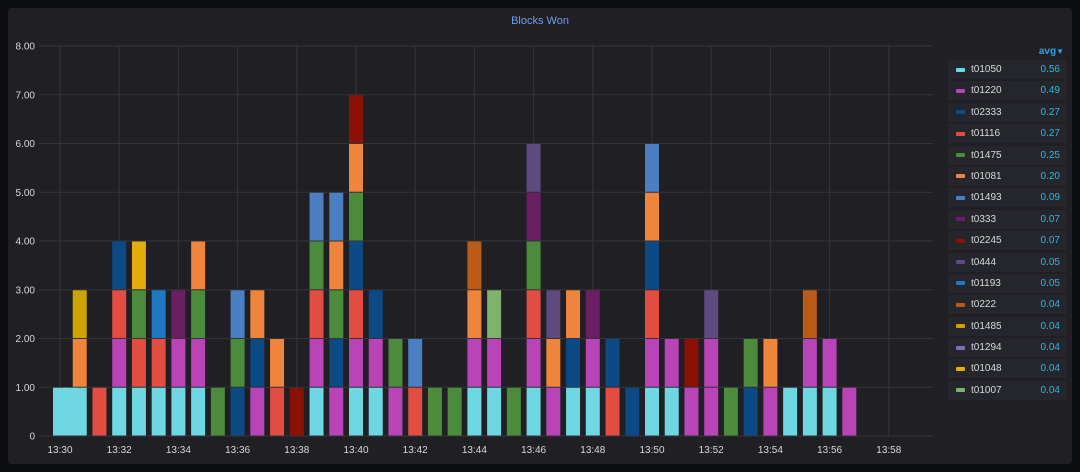  I want to click on legend-item-t01116: t01116 0.27, so click(1007, 134).